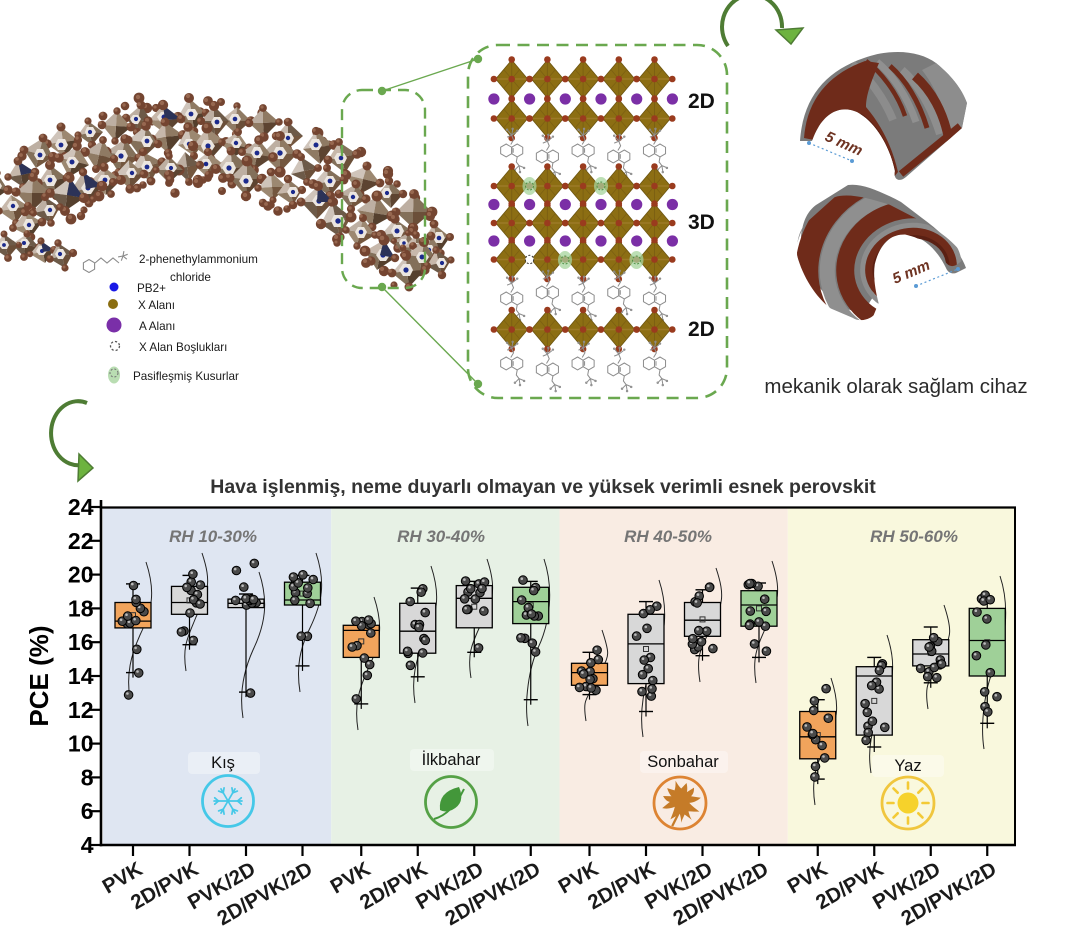 The image size is (1068, 931). What do you see at coordinates (213, 536) in the screenshot?
I see `svg-text: RH 10-30%` at bounding box center [213, 536].